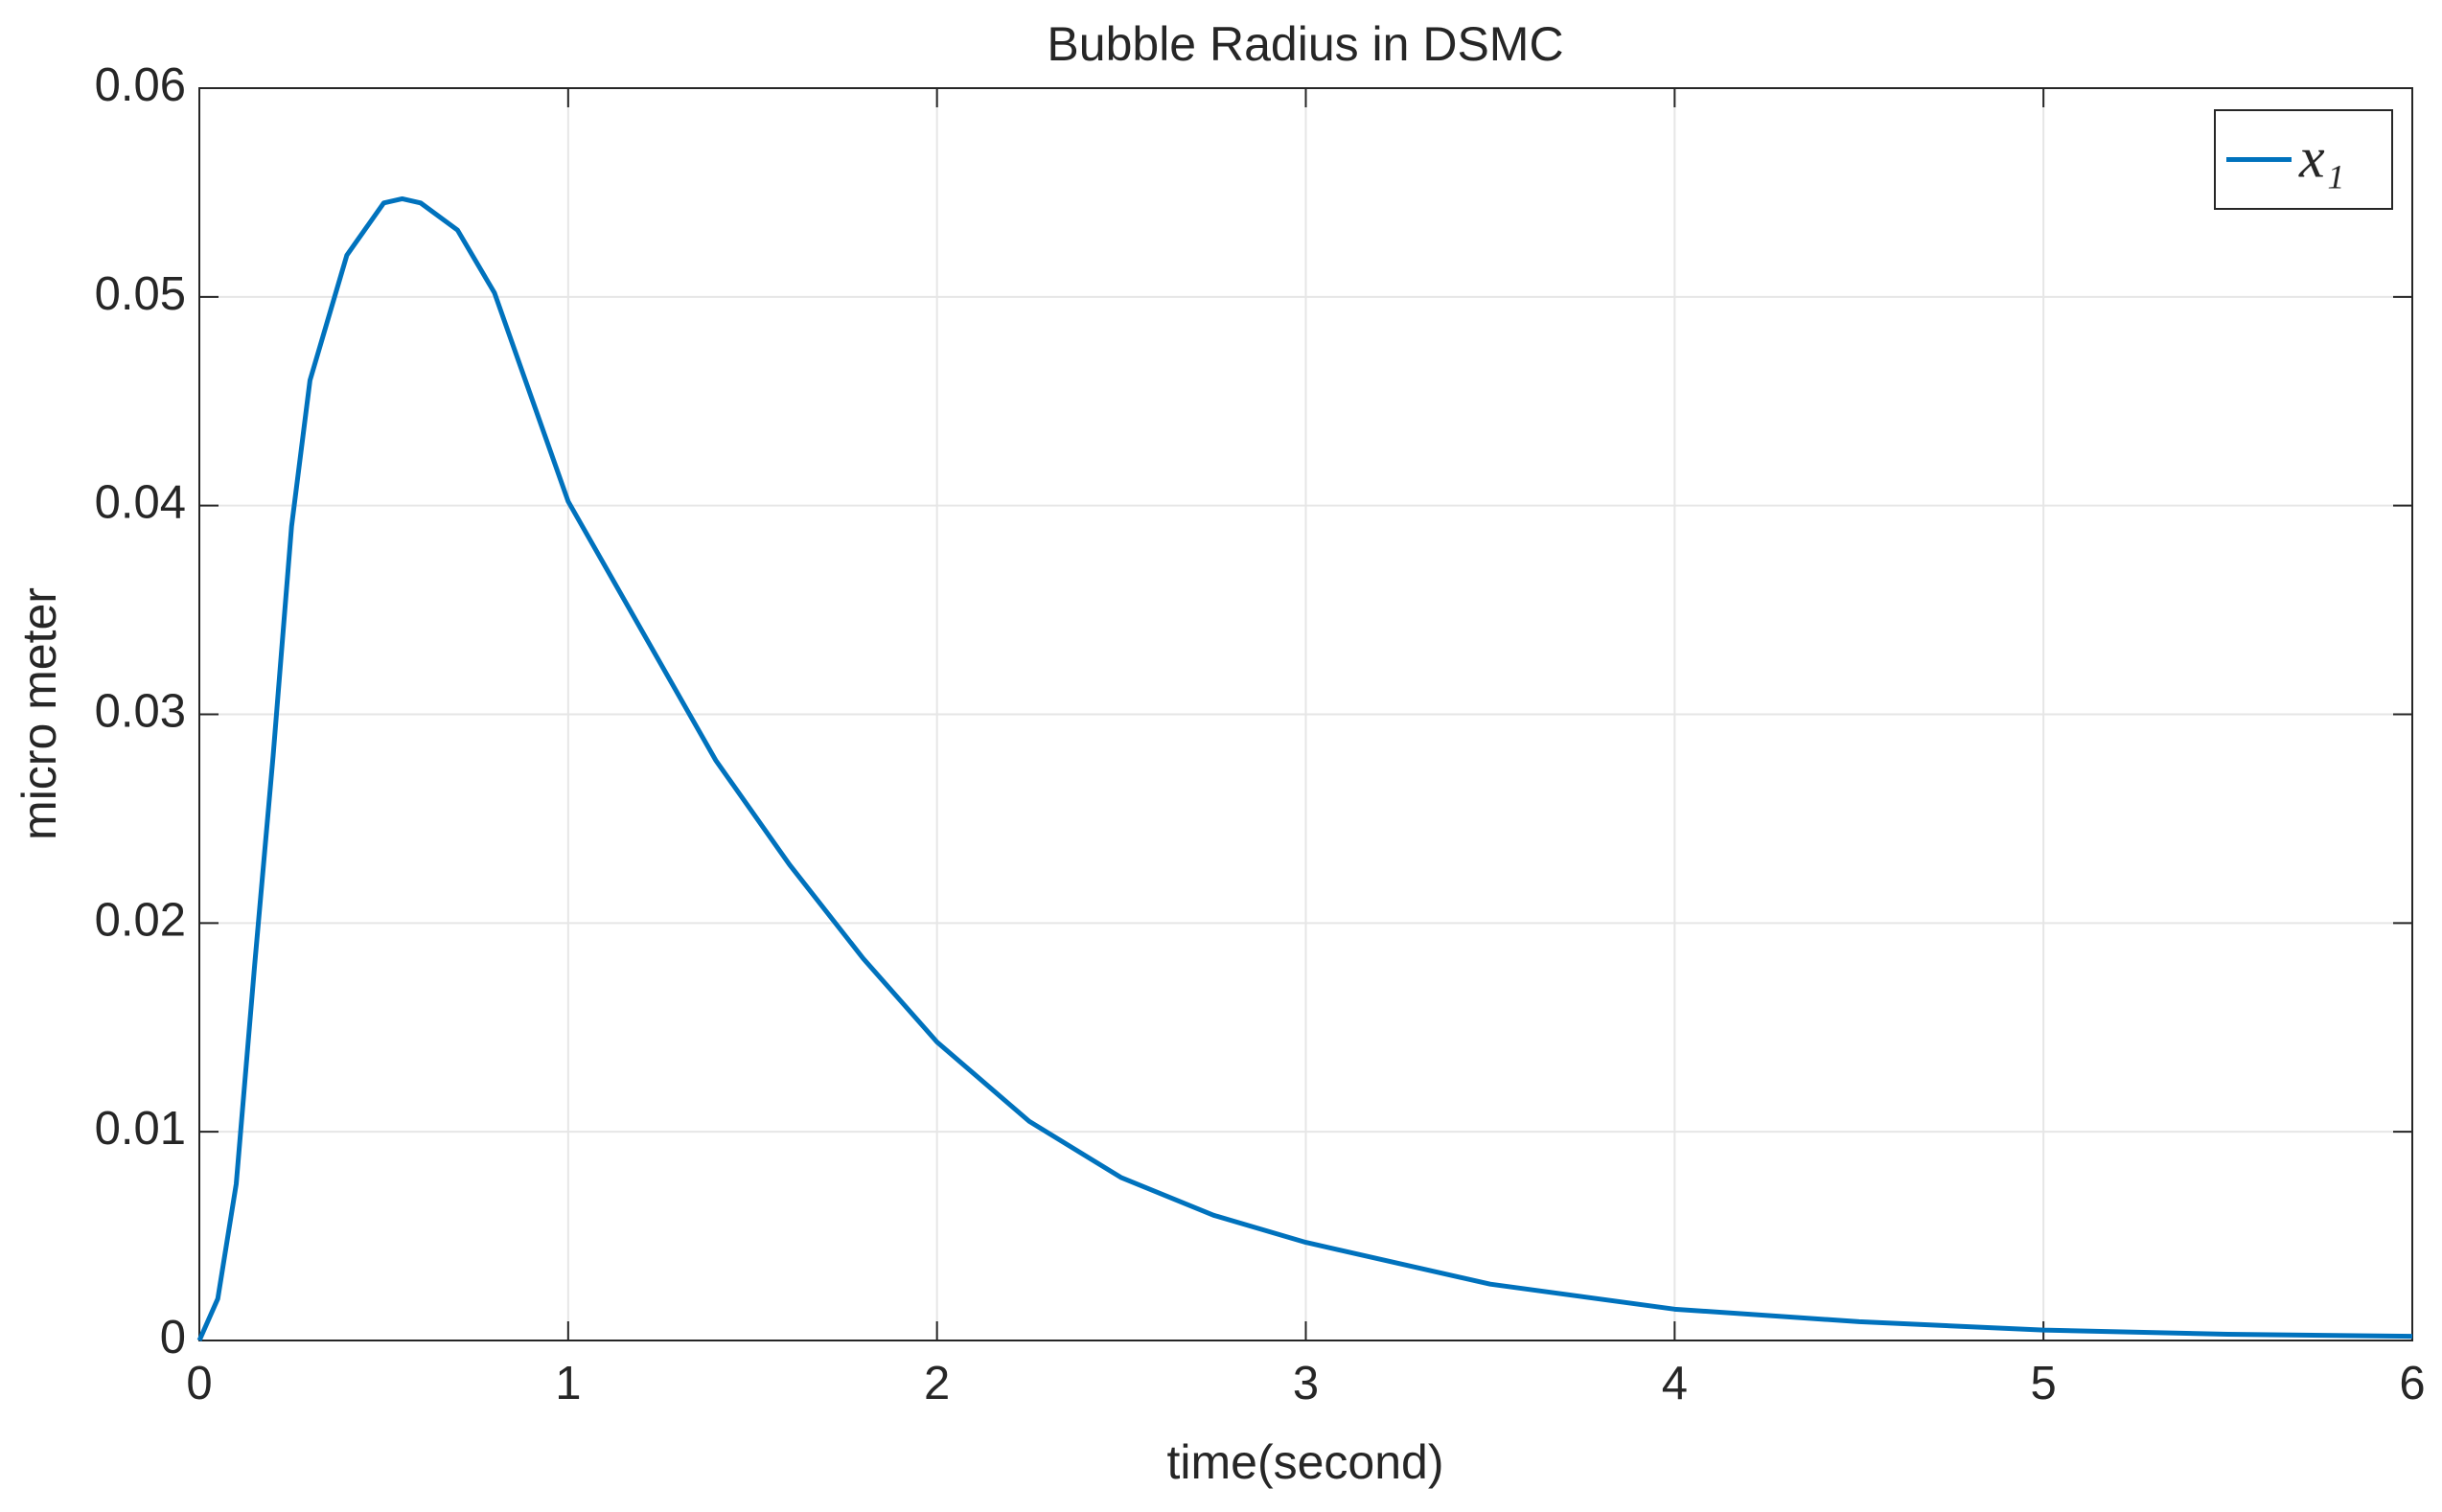  Describe the element at coordinates (199, 1383) in the screenshot. I see `x-tick-label: 0` at that location.